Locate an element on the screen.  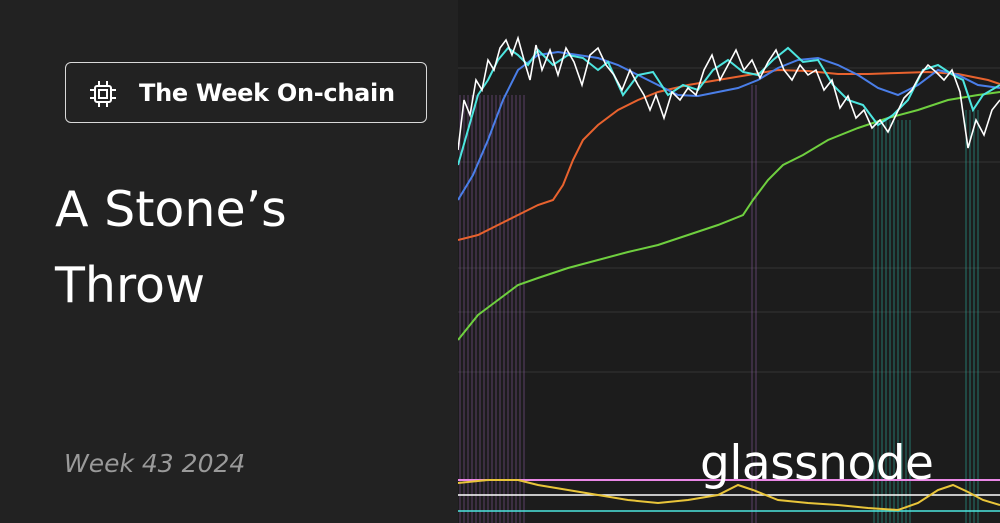
page-title: A Stone’s Throw is located at coordinates (250, 248).